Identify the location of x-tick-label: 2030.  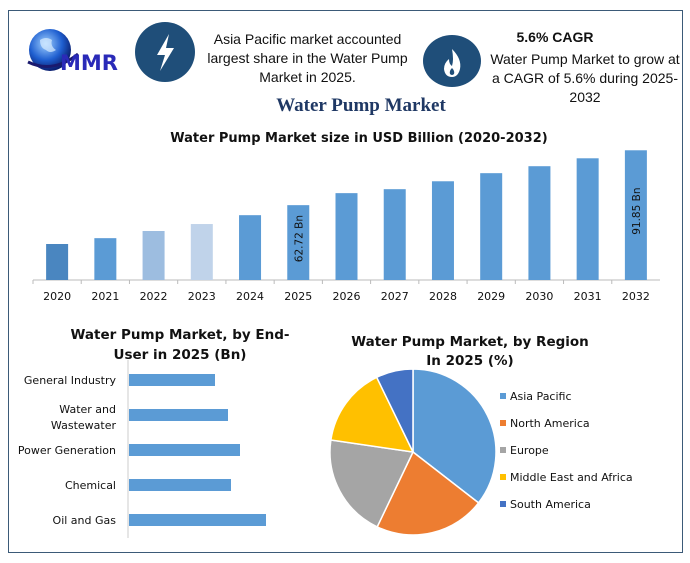
(539, 296).